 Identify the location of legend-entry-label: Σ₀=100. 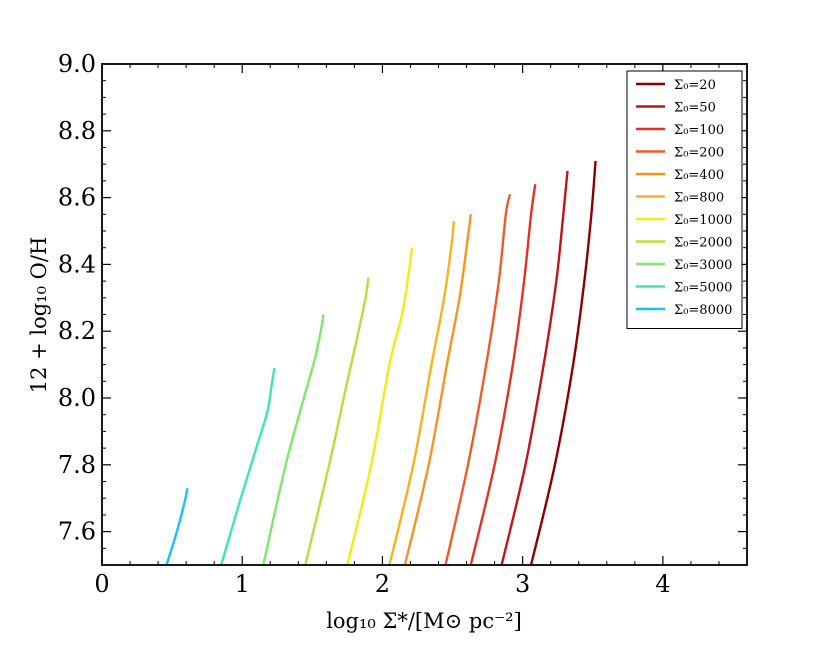
(699, 130).